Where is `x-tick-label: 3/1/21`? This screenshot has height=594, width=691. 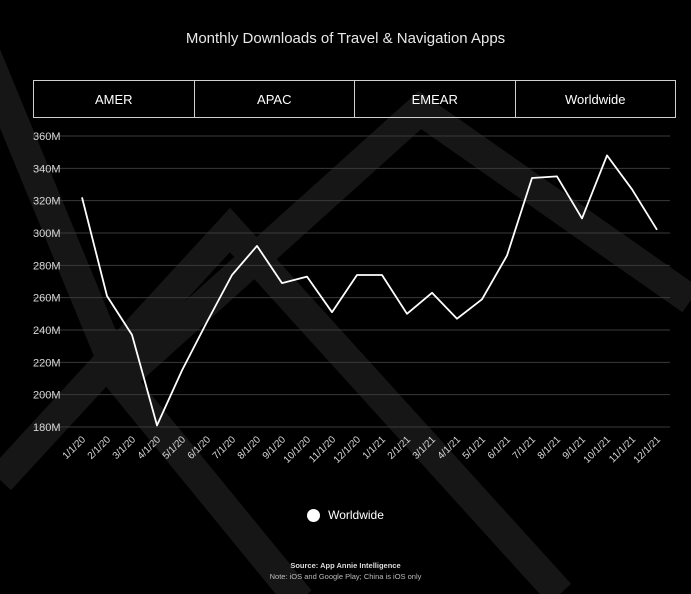 x-tick-label: 3/1/21 is located at coordinates (425, 448).